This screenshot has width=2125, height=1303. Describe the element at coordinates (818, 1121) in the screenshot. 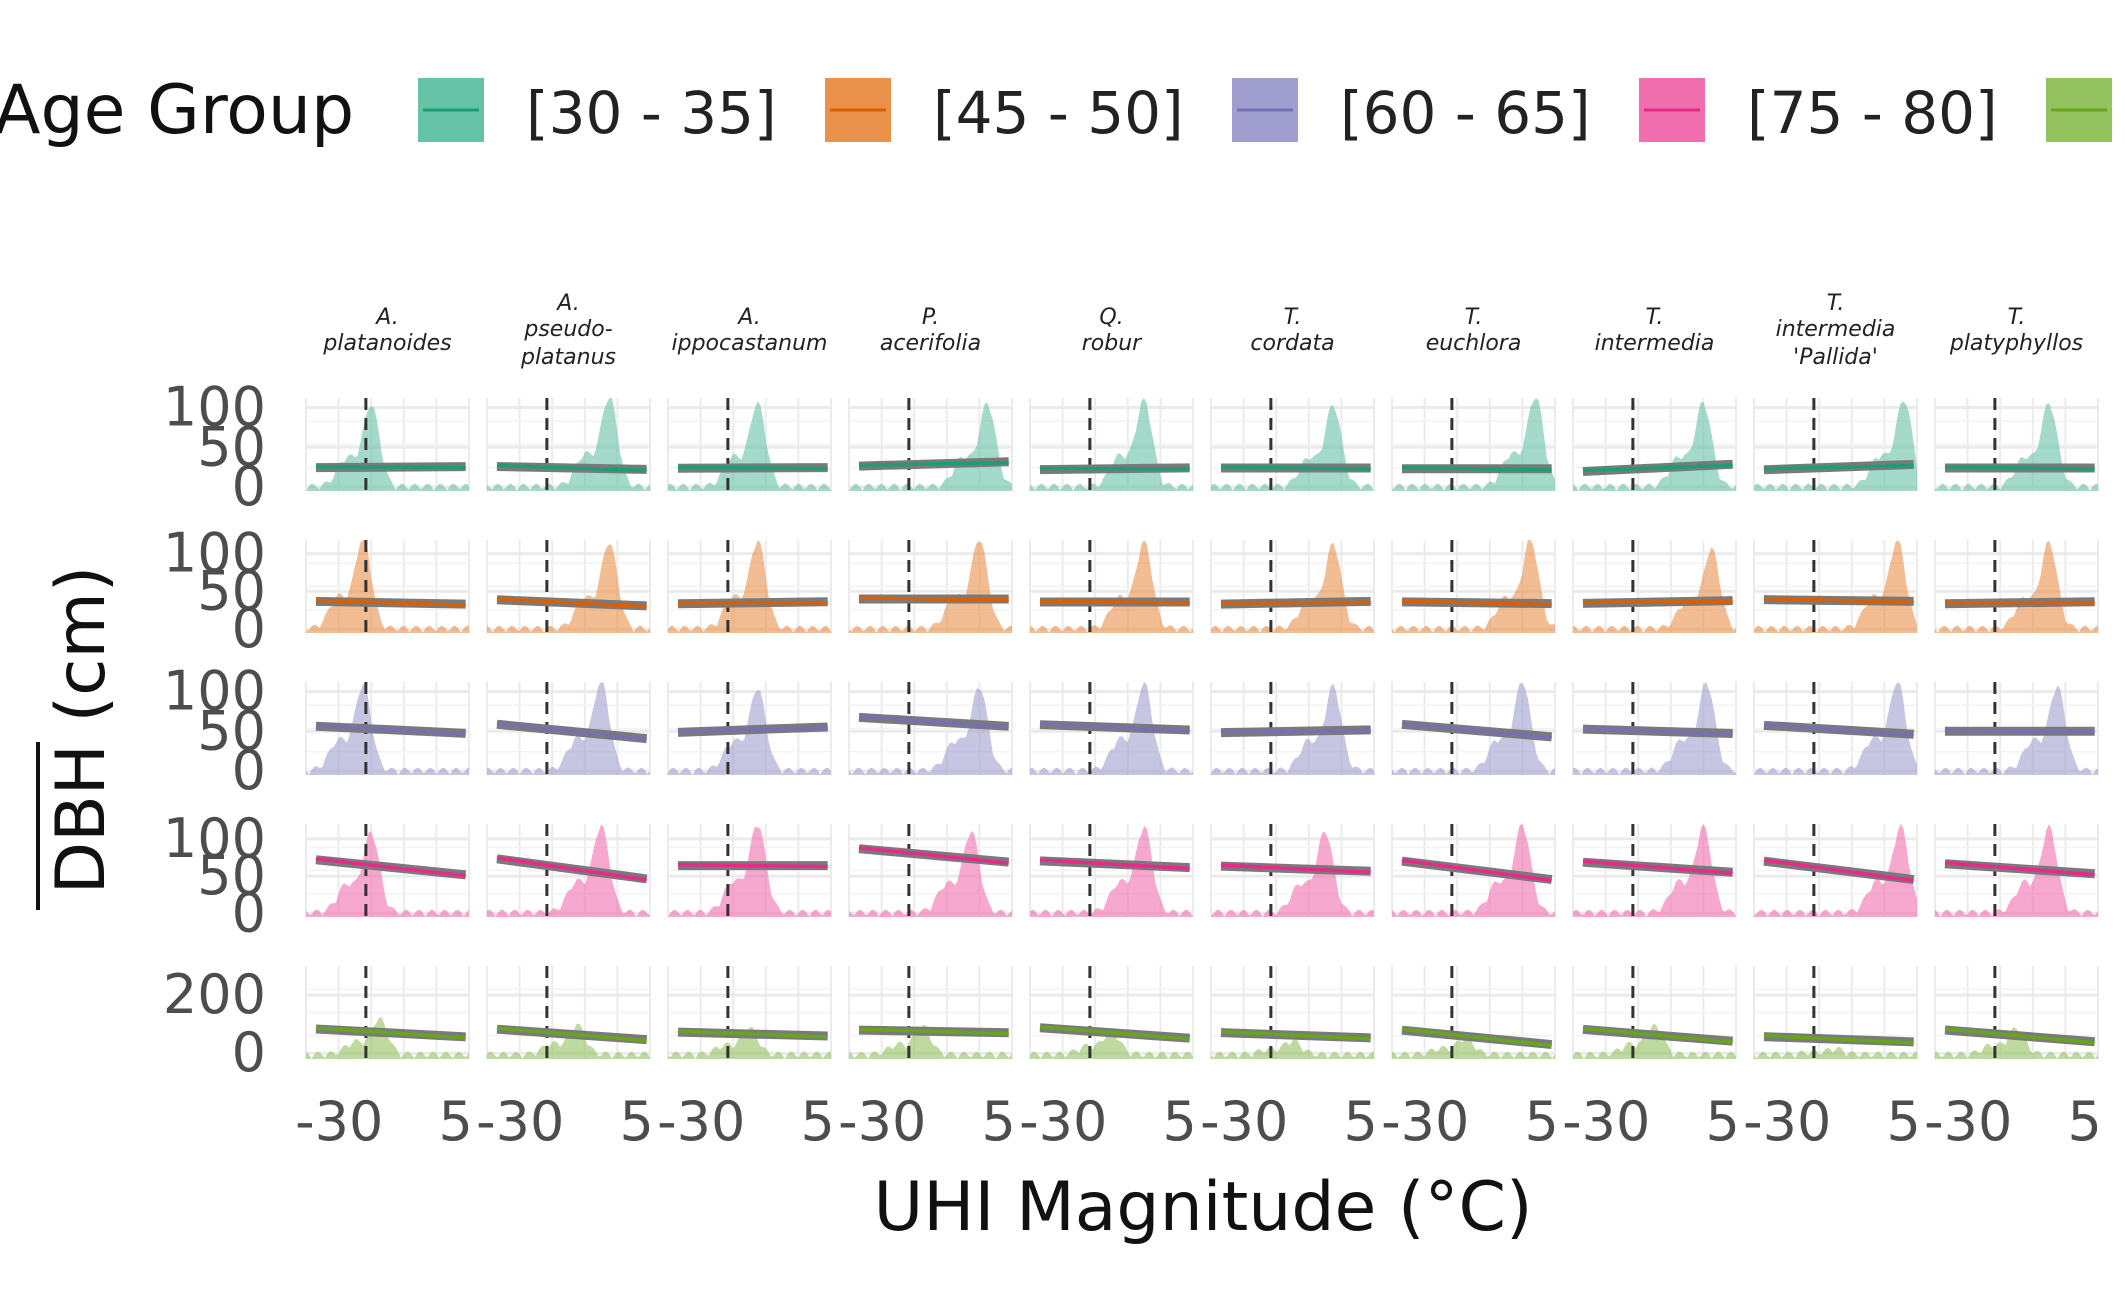

I see `xtick-label-2-1: 5` at that location.